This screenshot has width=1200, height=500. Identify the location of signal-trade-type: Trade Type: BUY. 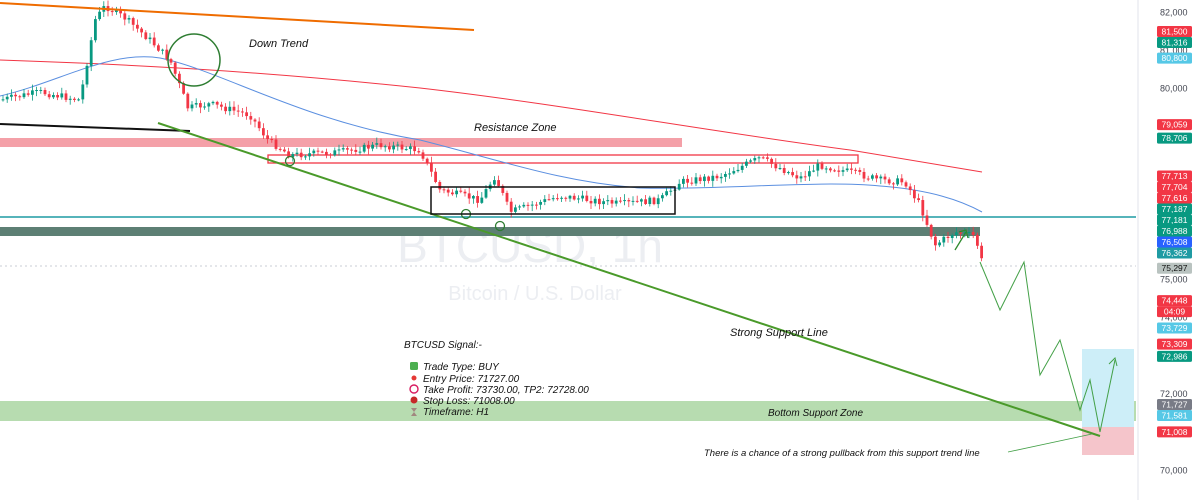
(461, 367).